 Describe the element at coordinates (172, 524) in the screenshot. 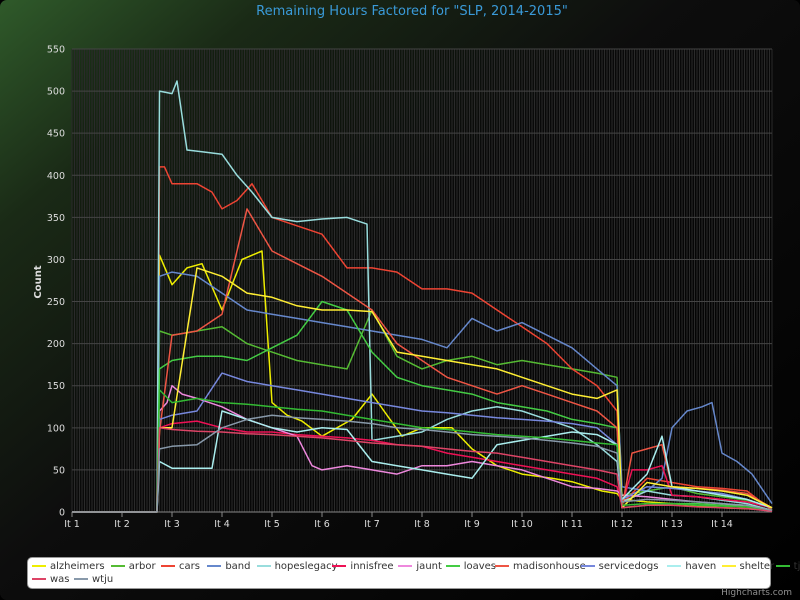

I see `x-tick-label: It 3` at that location.